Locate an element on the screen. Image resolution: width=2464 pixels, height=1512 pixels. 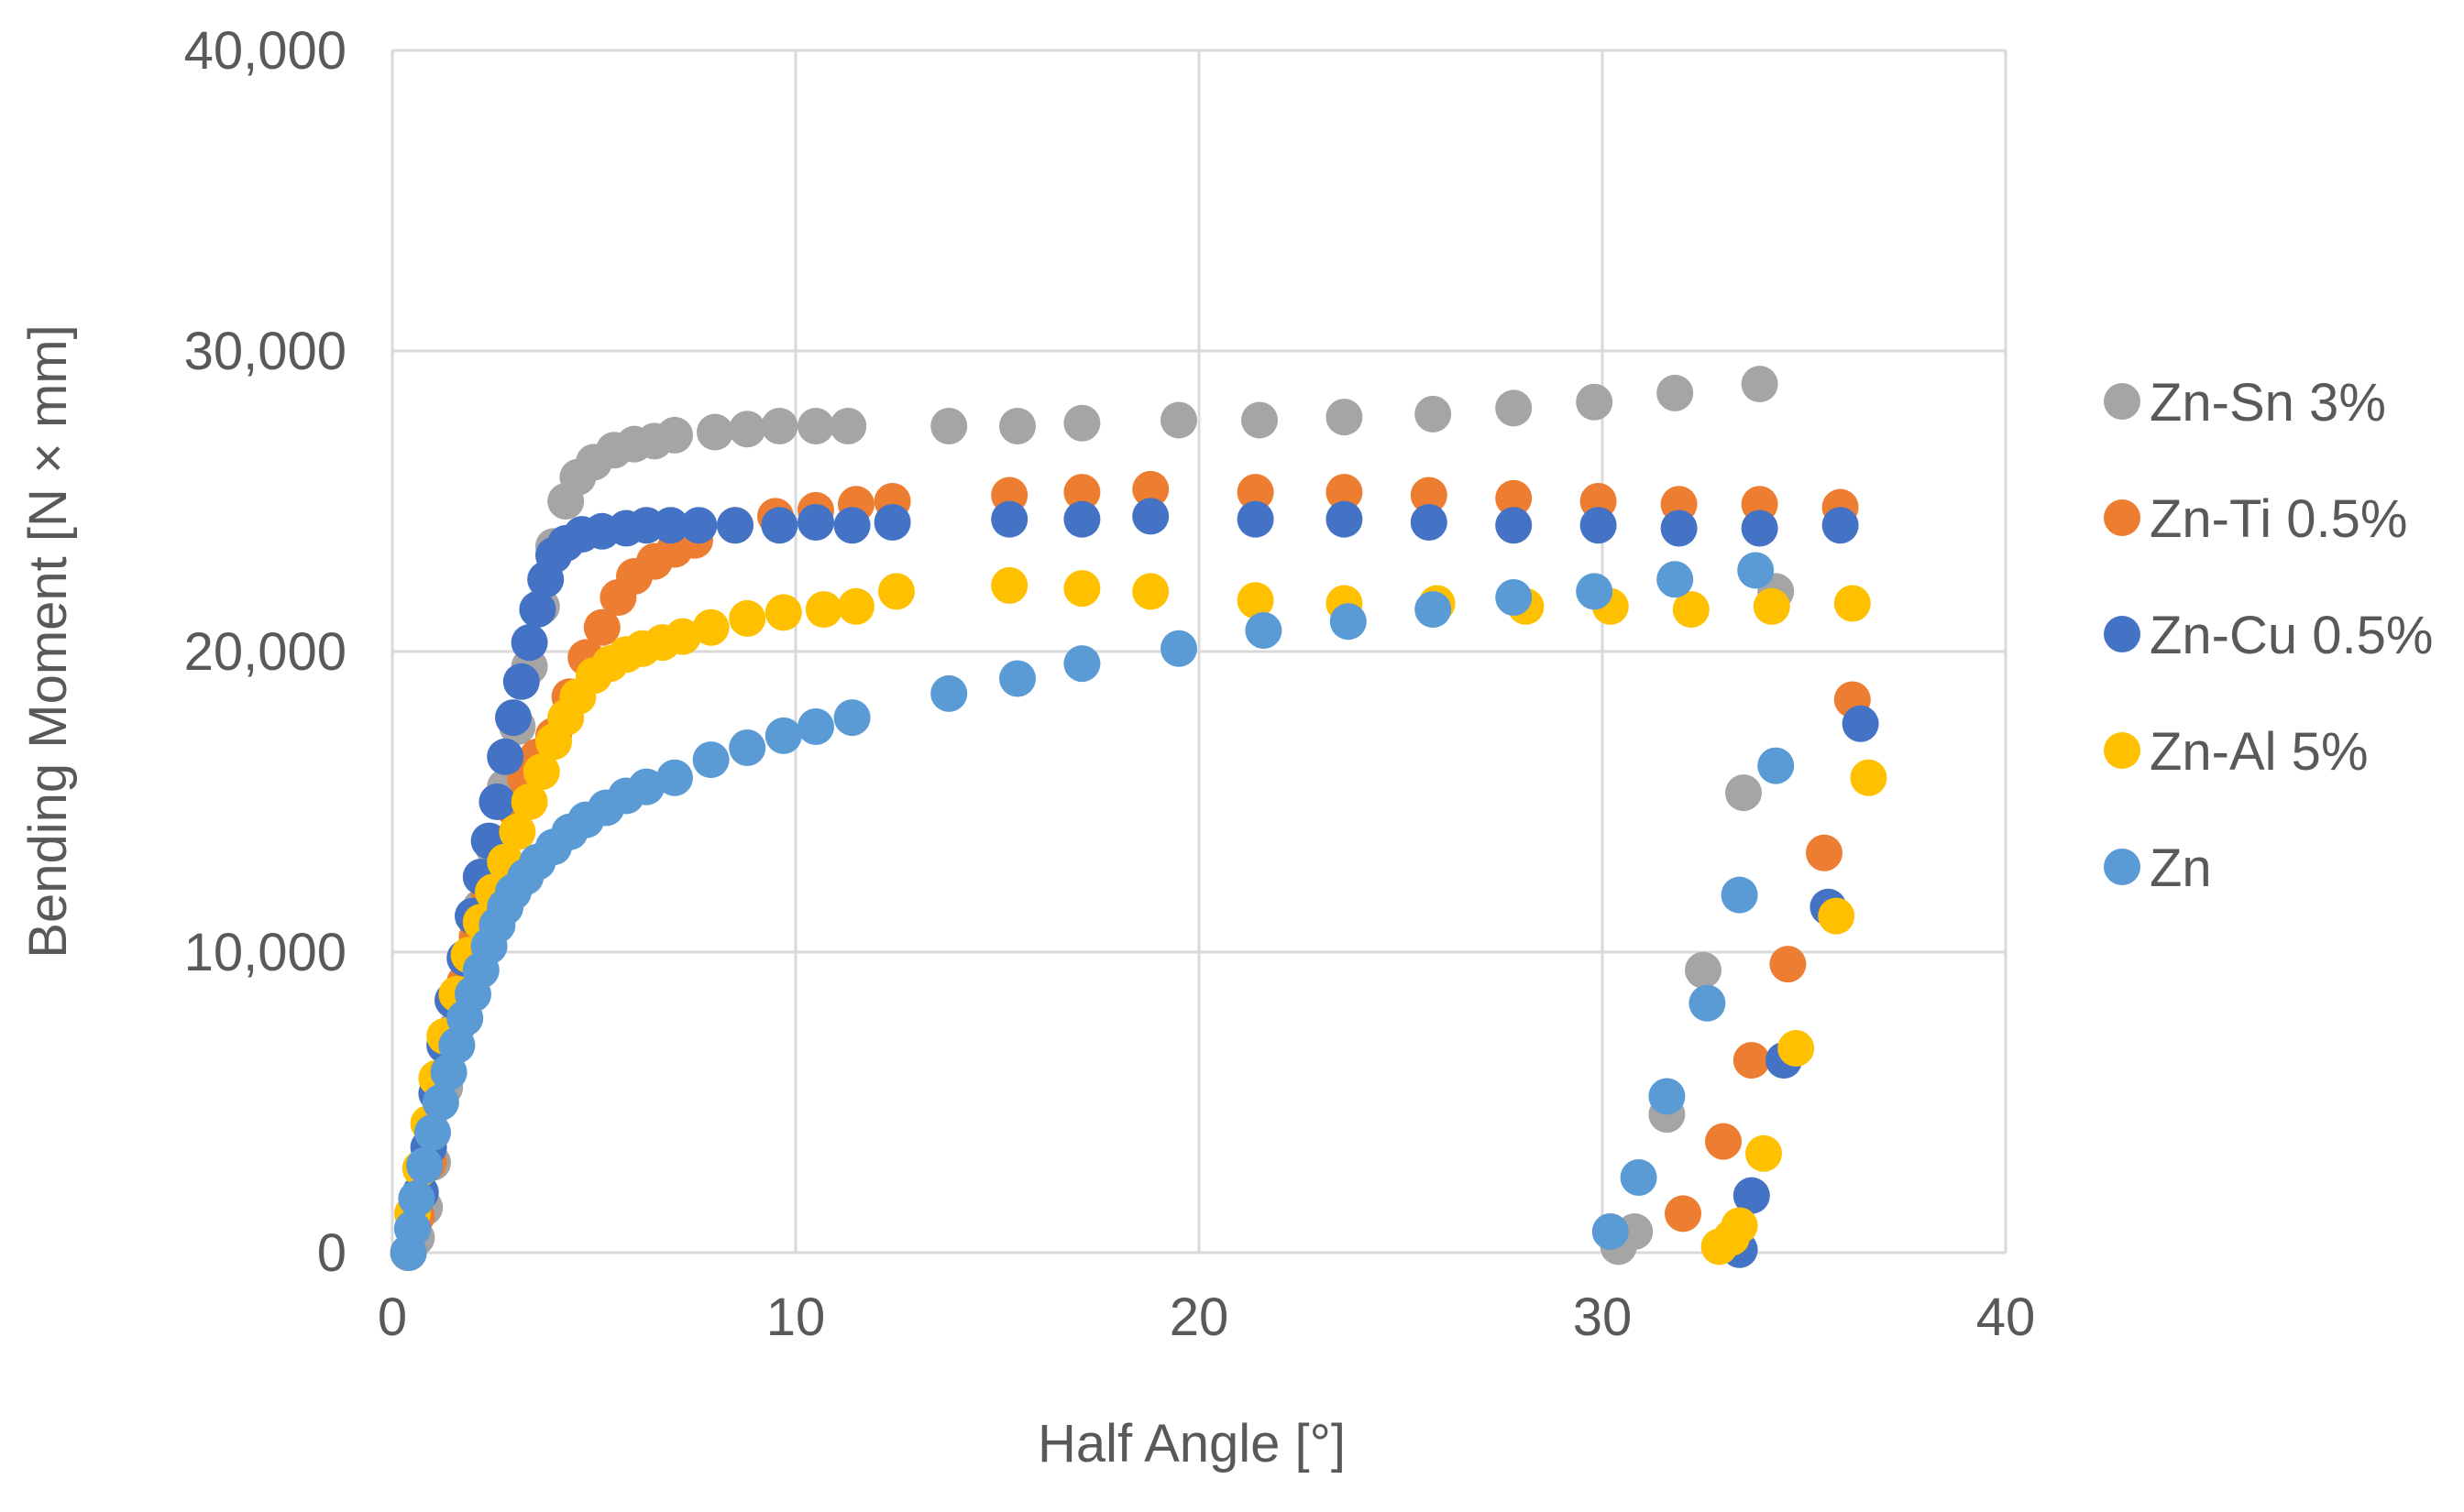
x-tick-label: 20 is located at coordinates (1199, 1317).